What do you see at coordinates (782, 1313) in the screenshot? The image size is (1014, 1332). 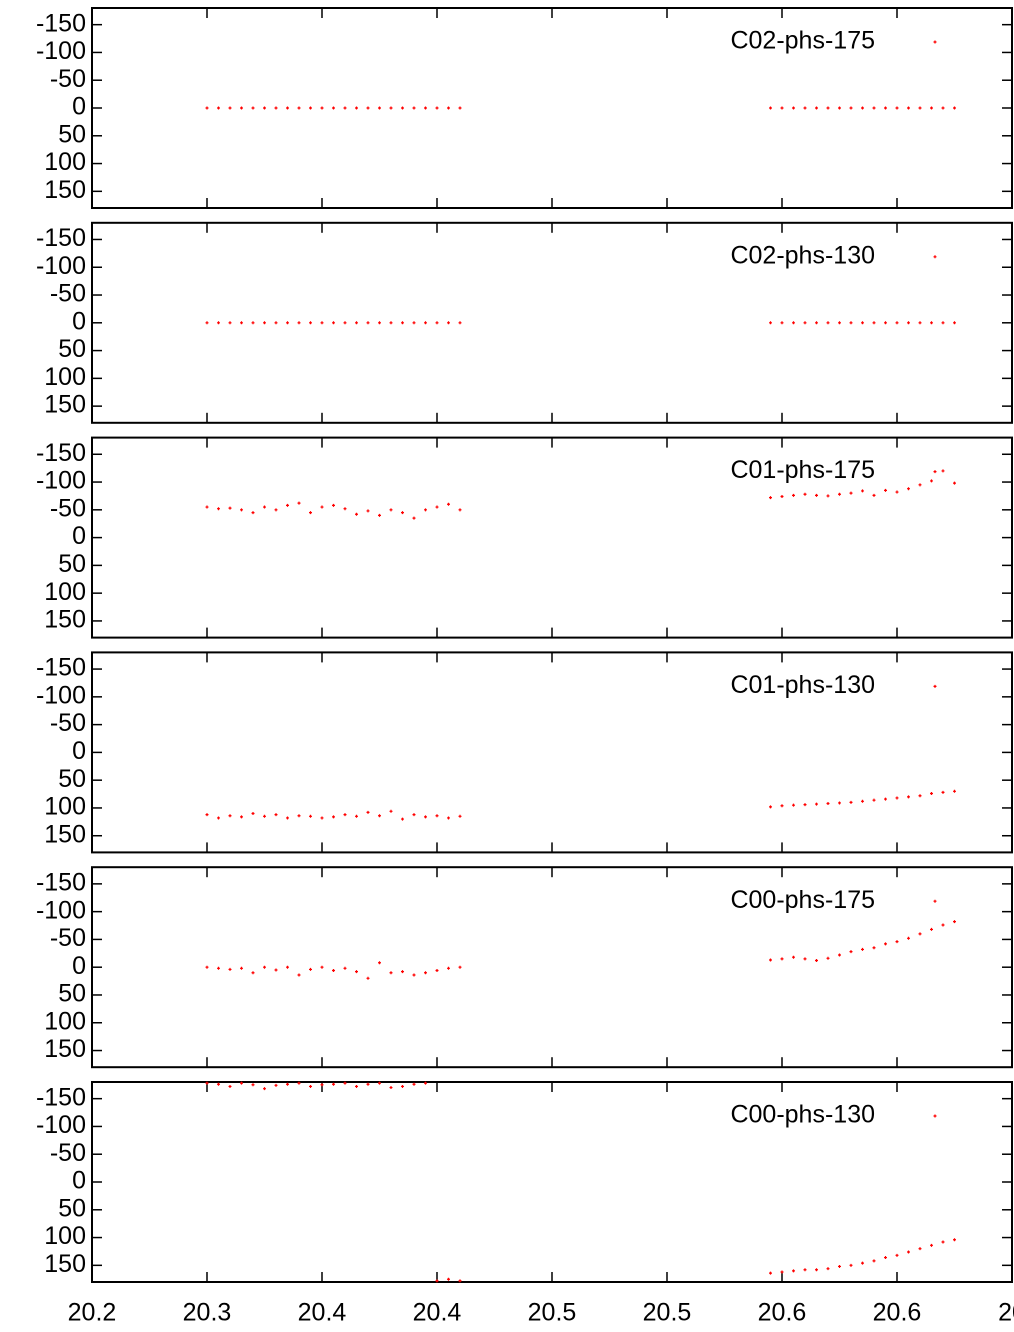 I see `x-tick-label: 20.6` at bounding box center [782, 1313].